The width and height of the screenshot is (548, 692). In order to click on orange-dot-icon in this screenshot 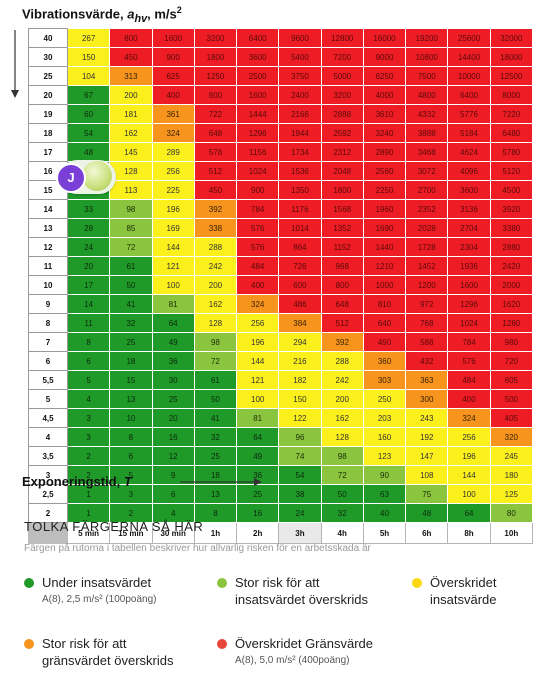, I will do `click(29, 644)`.